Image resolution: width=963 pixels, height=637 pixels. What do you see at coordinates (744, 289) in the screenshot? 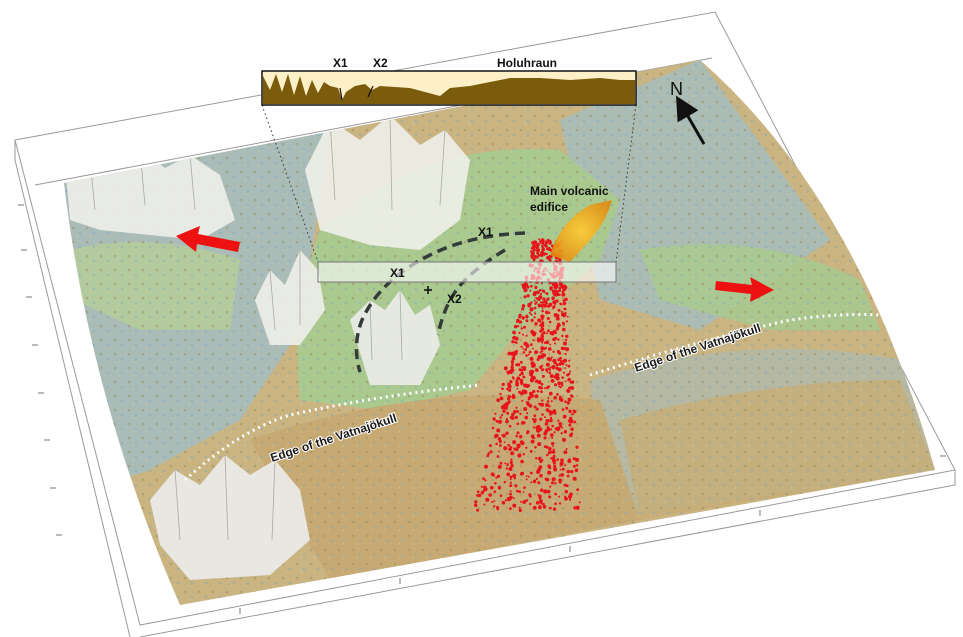
I see `extension-arrow-icon` at bounding box center [744, 289].